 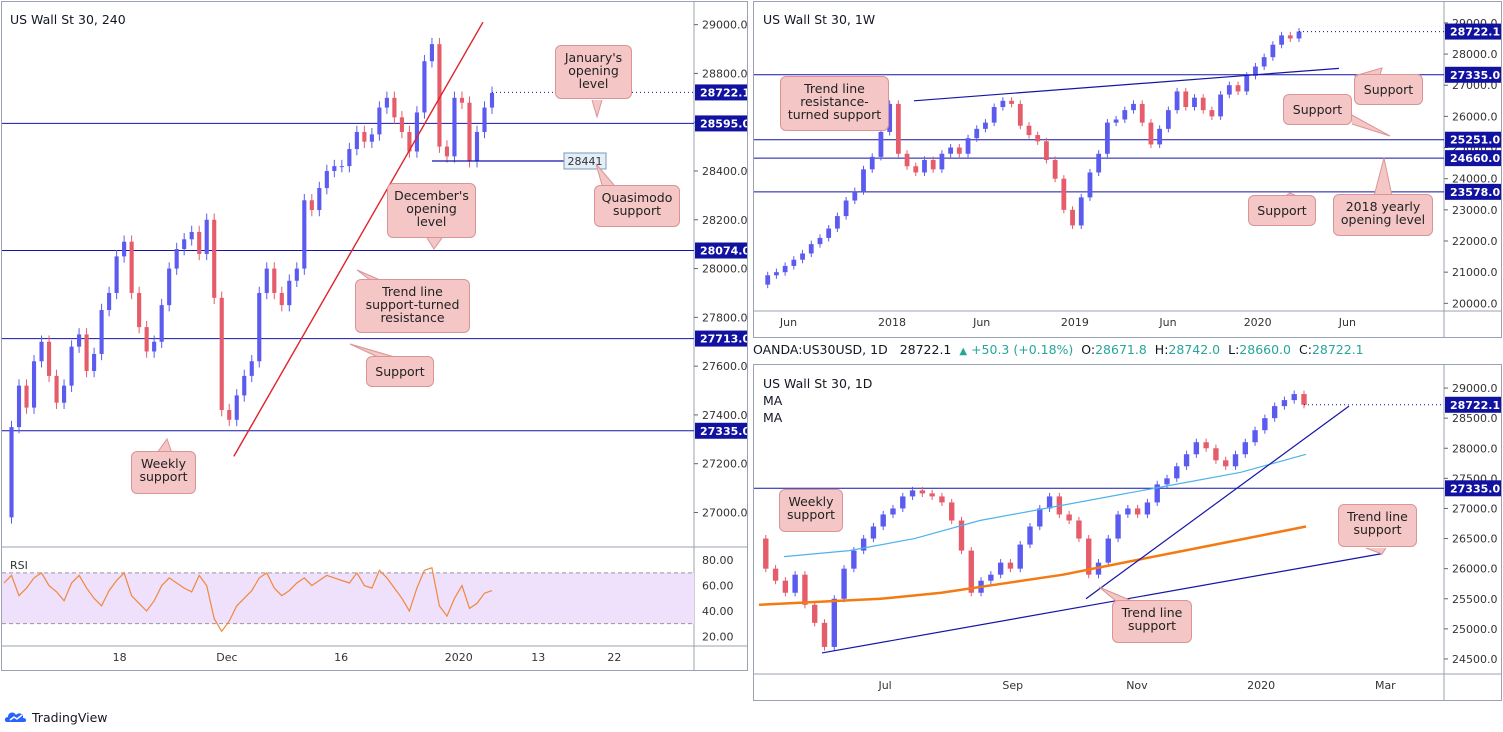 What do you see at coordinates (1012, 685) in the screenshot?
I see `time-tick-label: Sep` at bounding box center [1012, 685].